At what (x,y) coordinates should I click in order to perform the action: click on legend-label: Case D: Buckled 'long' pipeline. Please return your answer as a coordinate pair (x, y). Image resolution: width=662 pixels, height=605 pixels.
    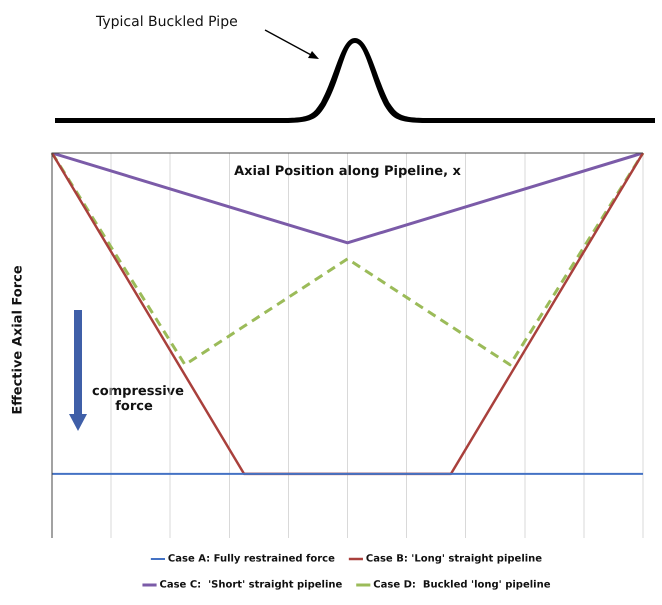
    Looking at the image, I should click on (462, 585).